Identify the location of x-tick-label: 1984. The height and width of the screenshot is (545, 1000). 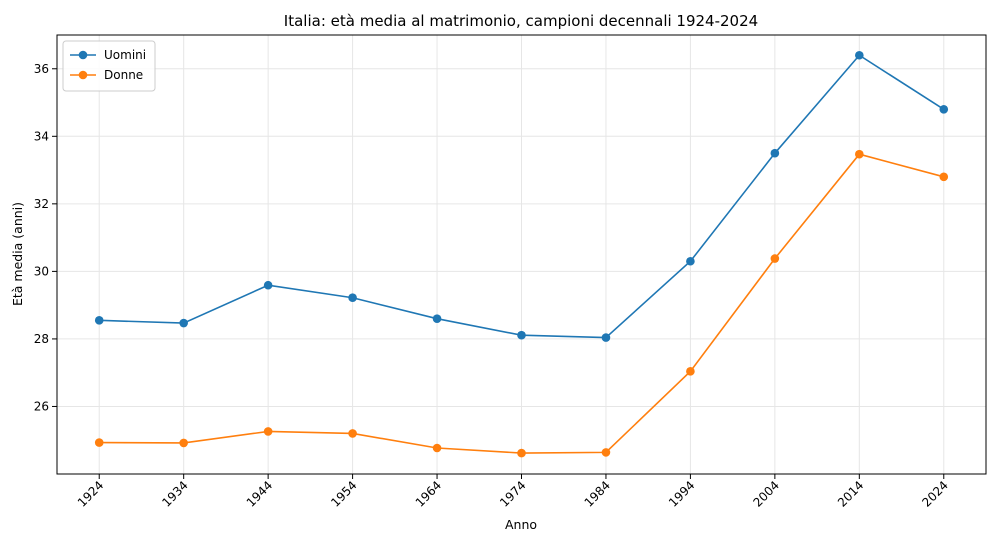
(597, 493).